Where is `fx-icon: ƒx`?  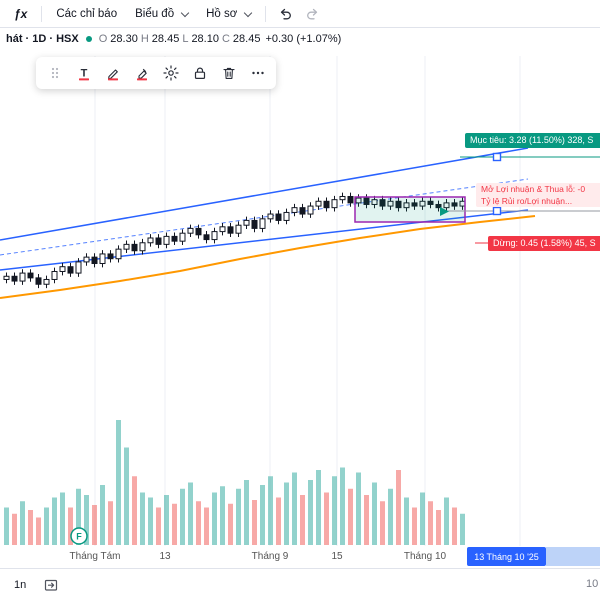 fx-icon: ƒx is located at coordinates (21, 13).